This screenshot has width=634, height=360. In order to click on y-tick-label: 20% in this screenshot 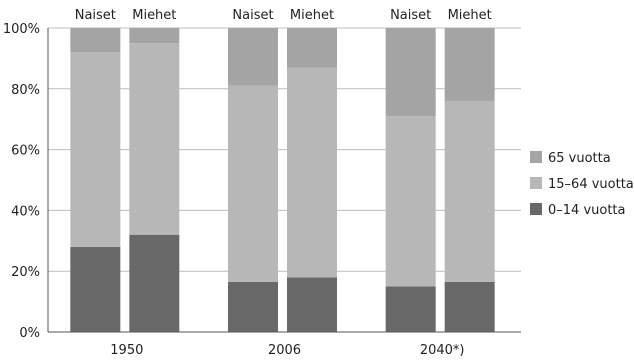, I will do `click(25, 272)`.